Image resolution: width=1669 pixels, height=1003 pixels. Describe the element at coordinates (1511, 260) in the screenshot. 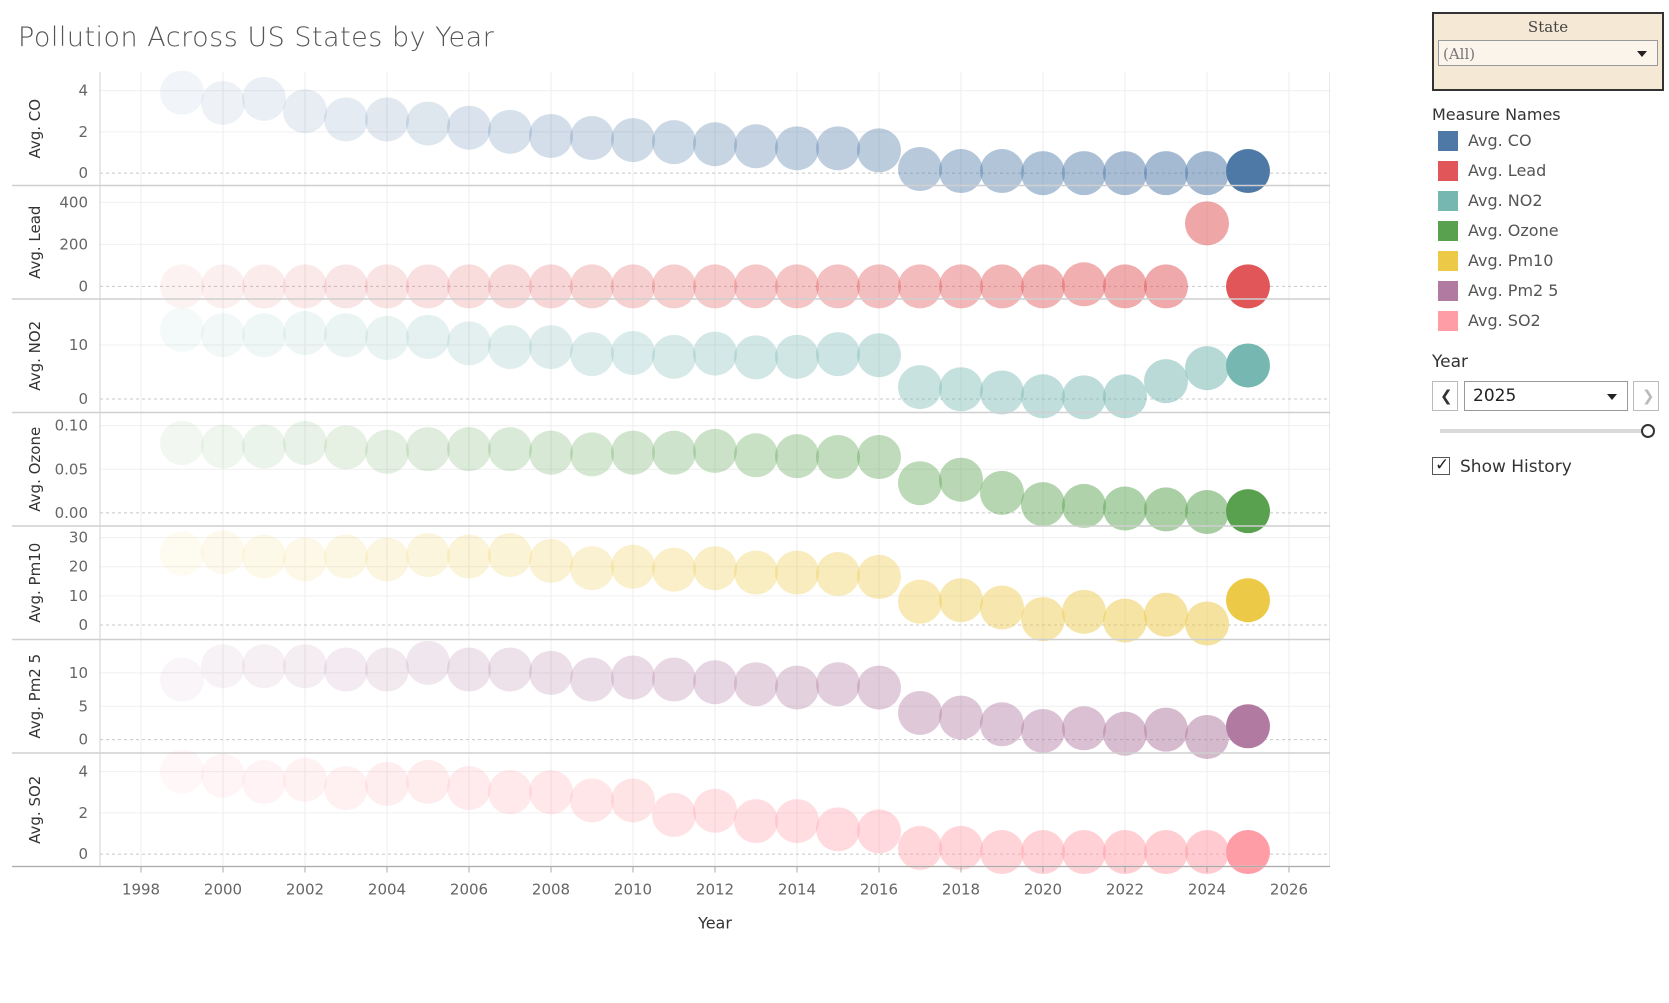

I see `legend-label: Avg. Pm10` at that location.